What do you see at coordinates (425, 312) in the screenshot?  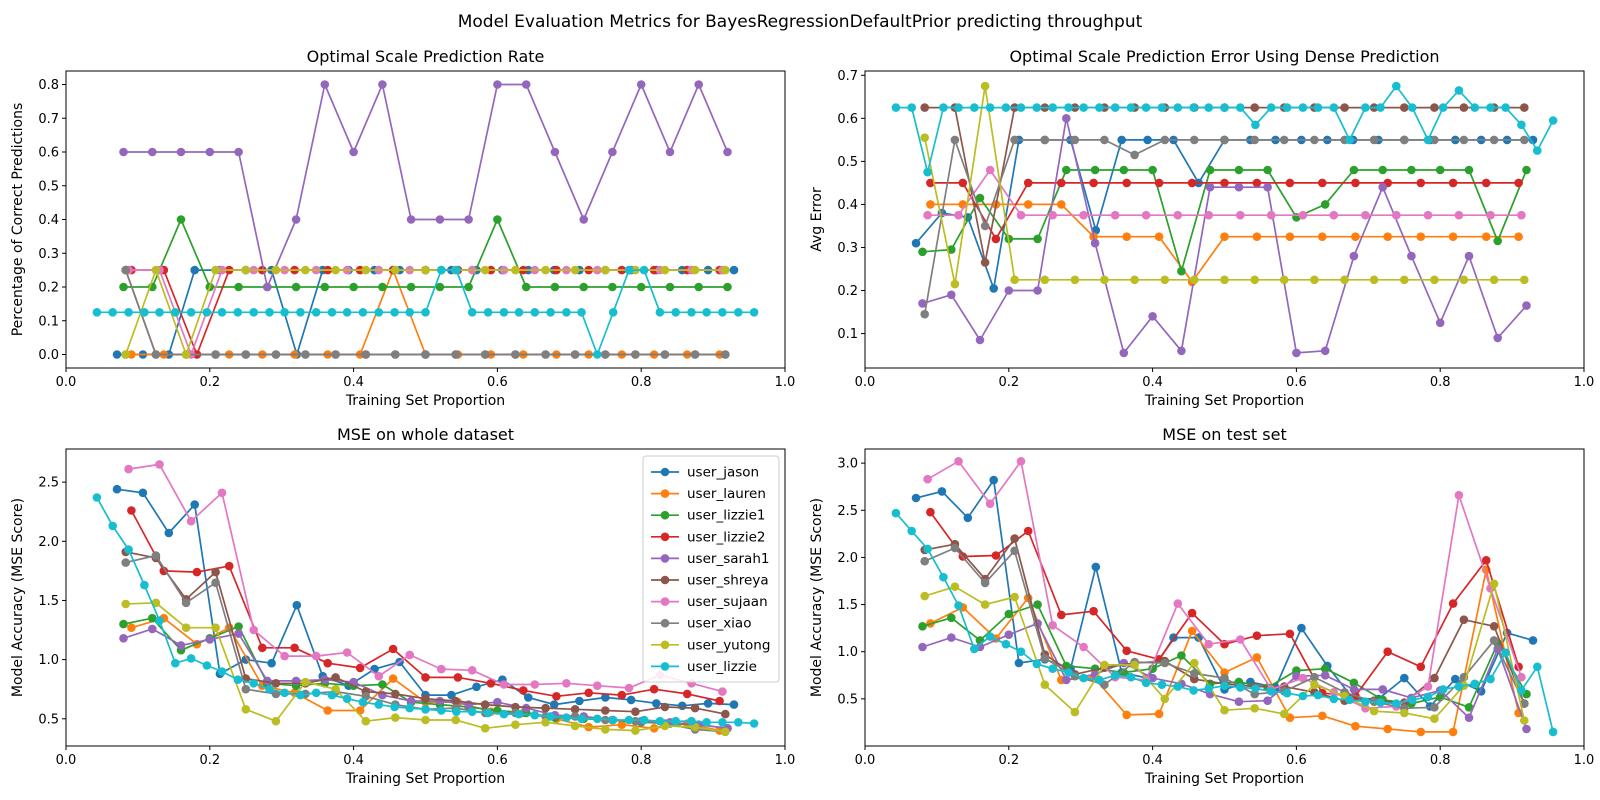 I see `series-user_xiao` at bounding box center [425, 312].